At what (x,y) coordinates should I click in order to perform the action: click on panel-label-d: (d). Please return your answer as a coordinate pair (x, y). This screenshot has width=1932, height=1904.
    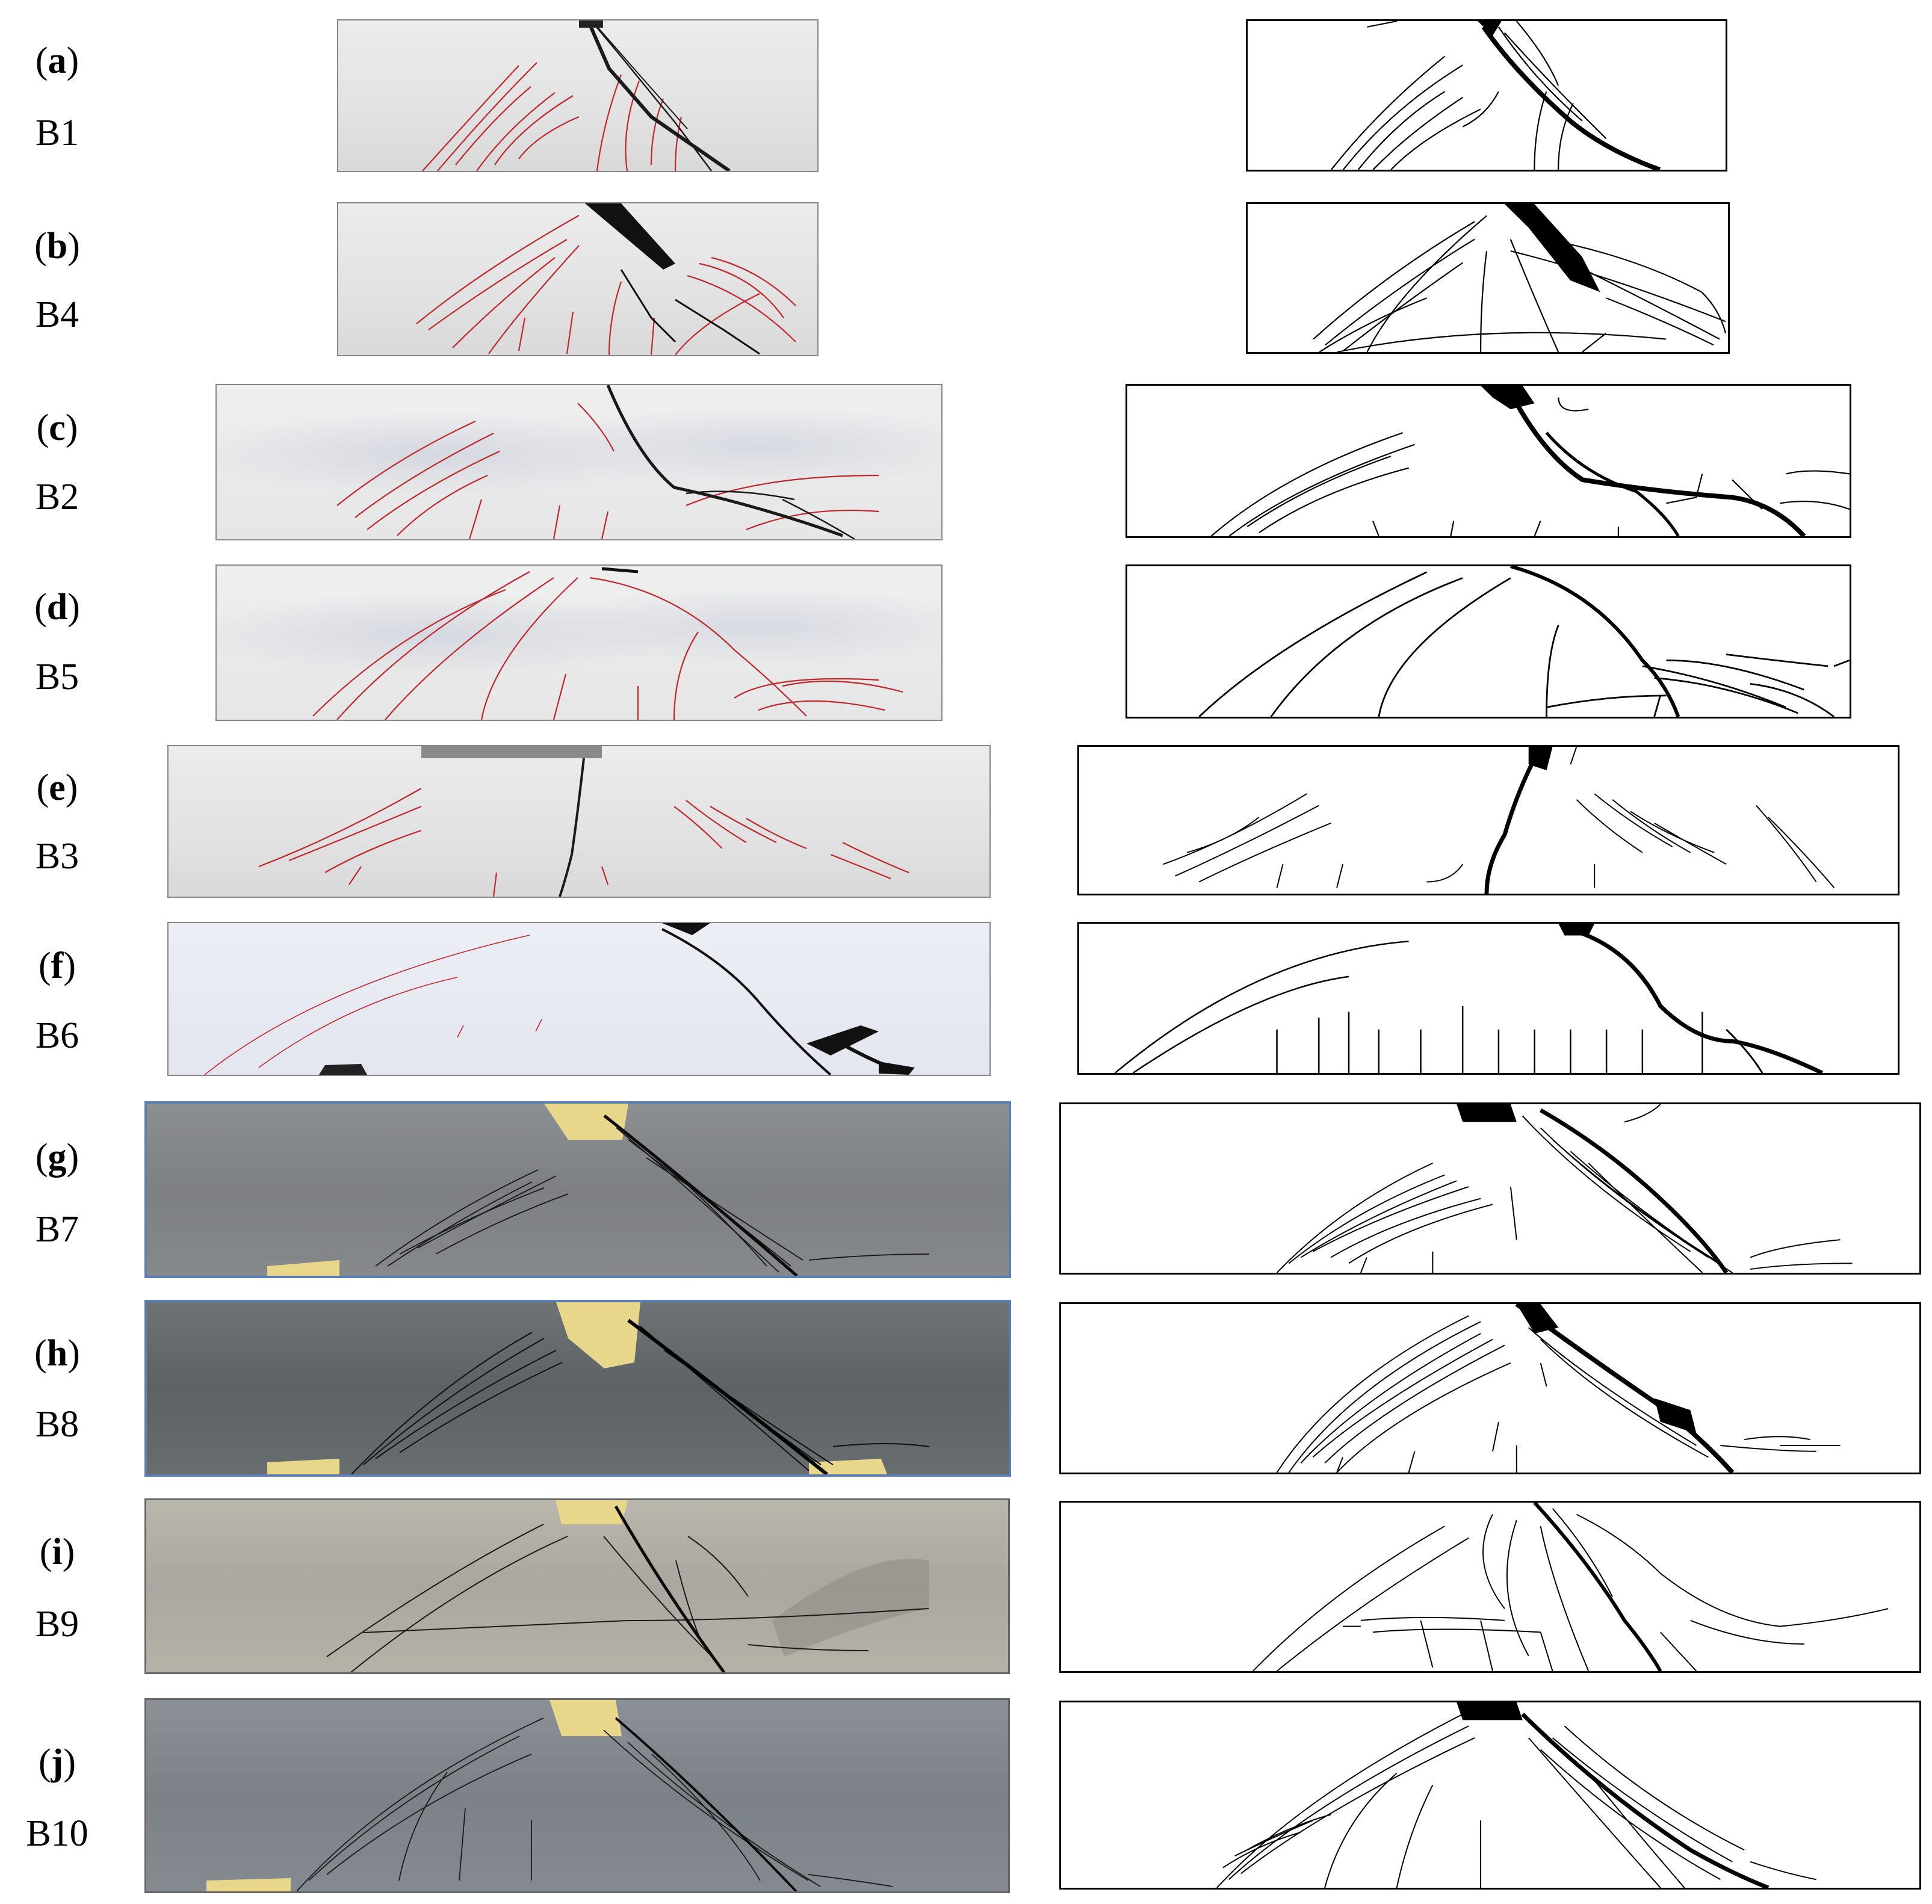
    Looking at the image, I should click on (57, 608).